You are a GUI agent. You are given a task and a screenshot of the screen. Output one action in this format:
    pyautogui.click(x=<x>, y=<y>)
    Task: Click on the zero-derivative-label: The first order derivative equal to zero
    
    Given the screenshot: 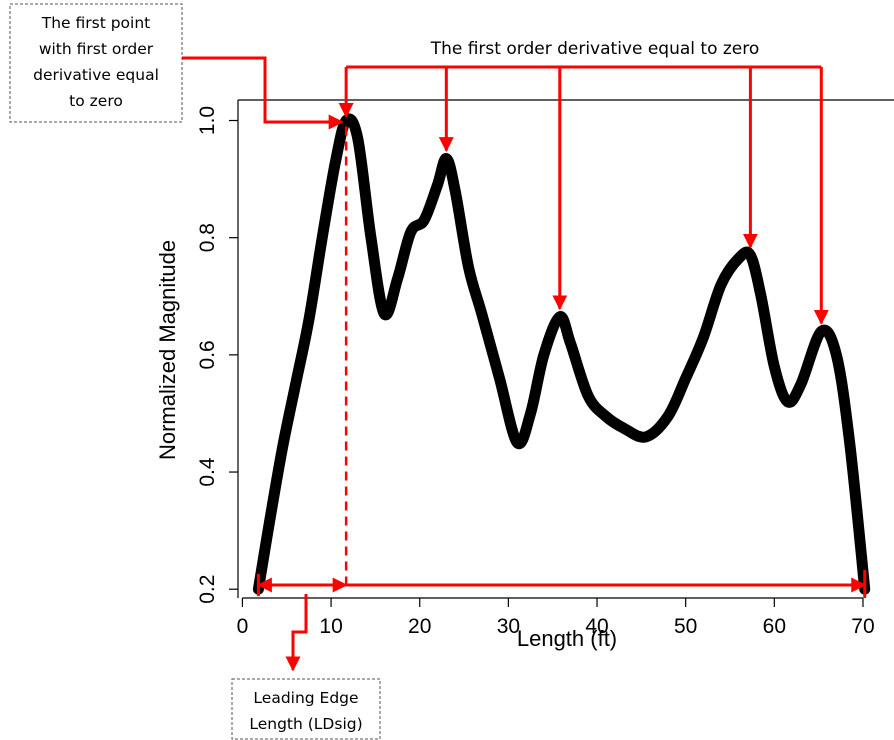 What is the action you would take?
    pyautogui.click(x=595, y=49)
    